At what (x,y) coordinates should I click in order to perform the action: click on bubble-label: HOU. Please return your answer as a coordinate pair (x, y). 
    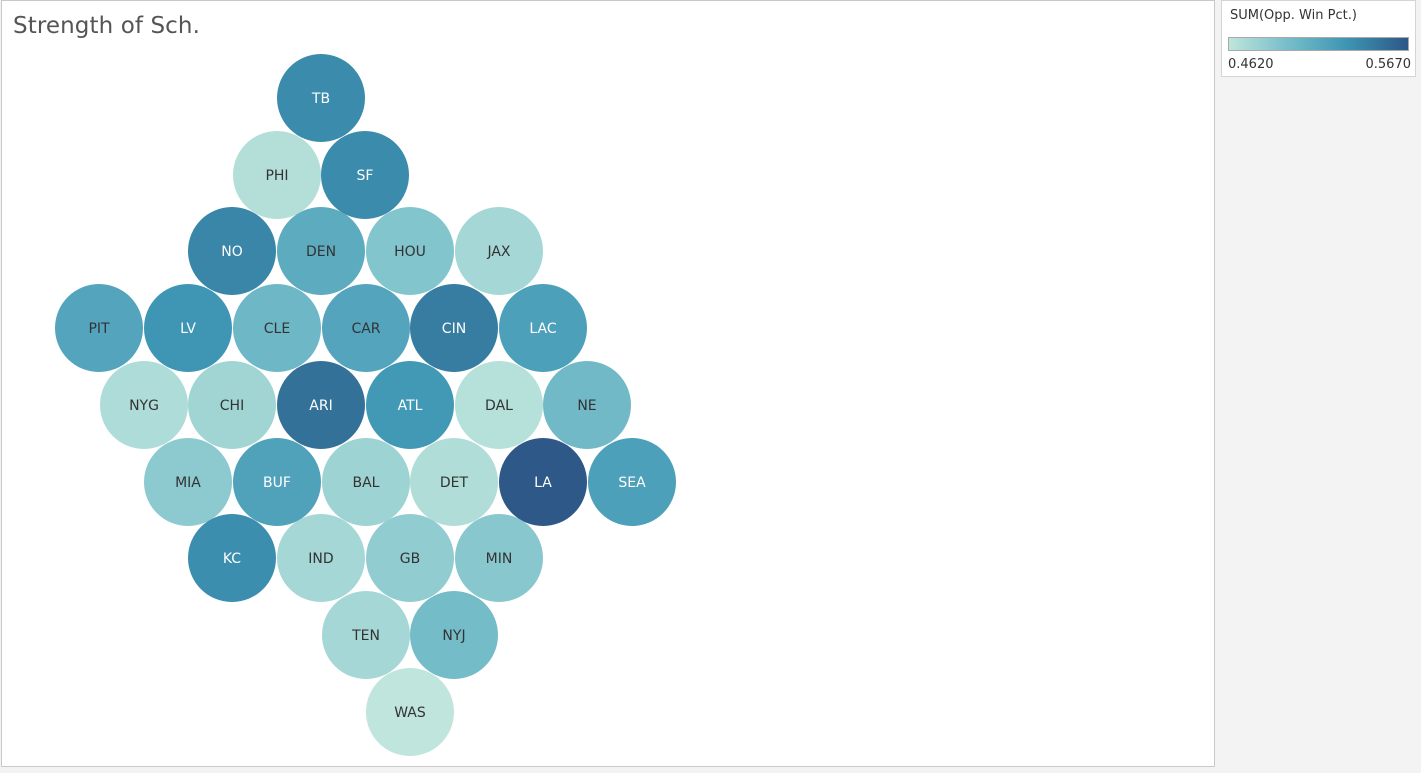
    Looking at the image, I should click on (410, 252).